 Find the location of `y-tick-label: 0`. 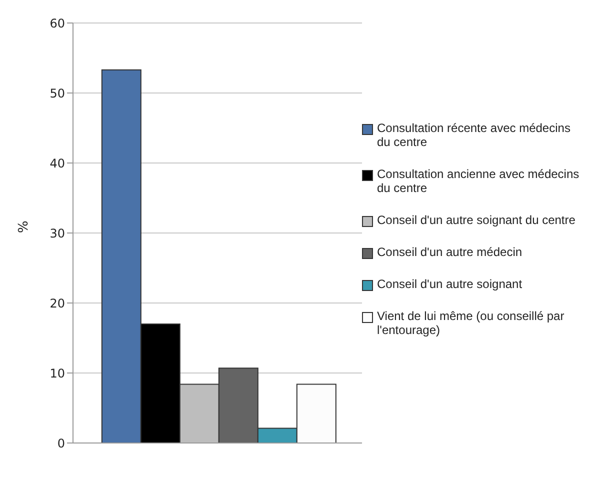

y-tick-label: 0 is located at coordinates (61, 443).